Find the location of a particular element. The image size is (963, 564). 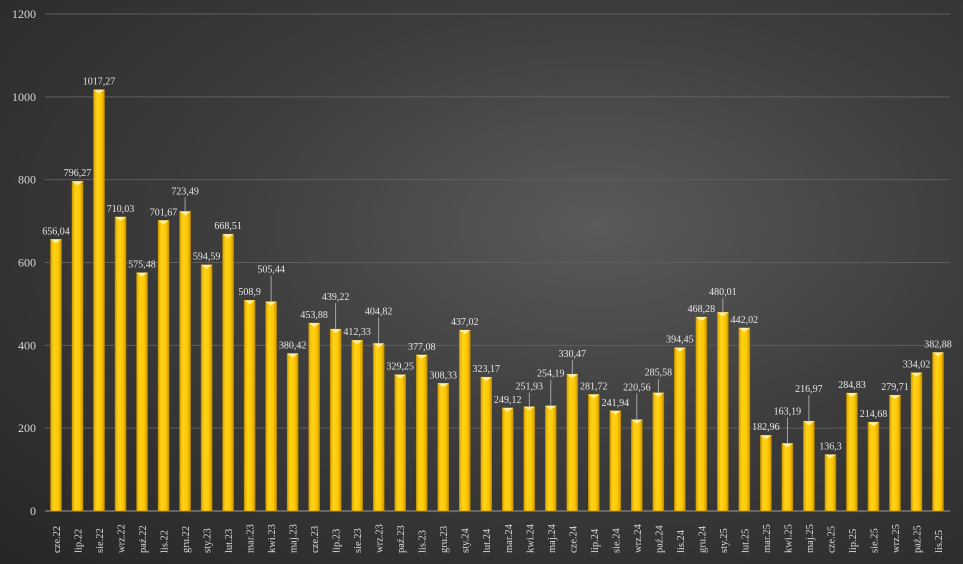

x-tick-label: mar.25 is located at coordinates (767, 538).